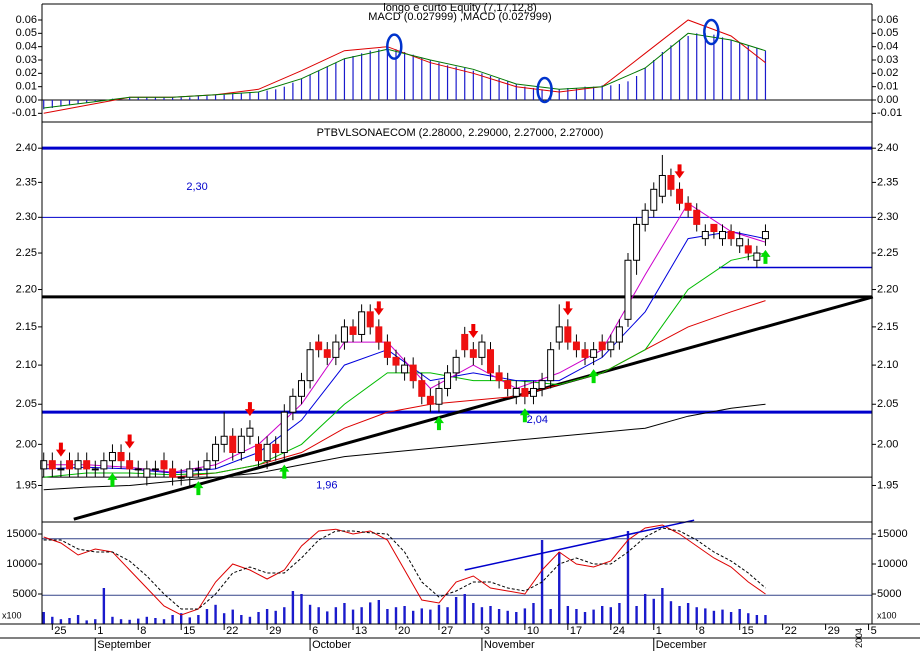  I want to click on y-tick-label: 5000, so click(25, 594).